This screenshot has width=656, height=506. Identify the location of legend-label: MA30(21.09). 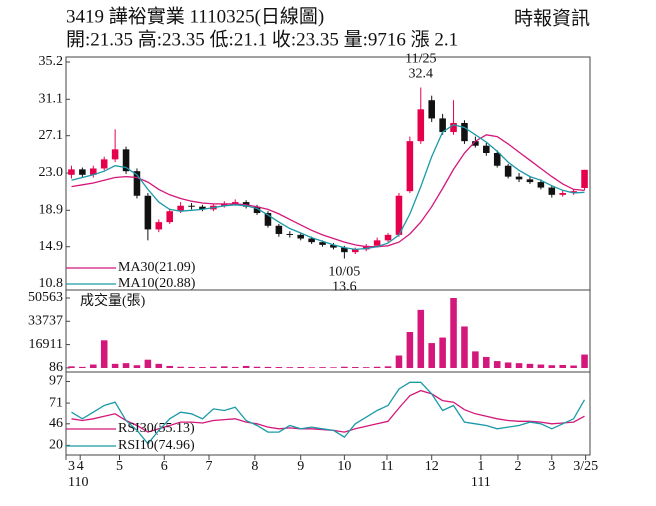
(157, 267).